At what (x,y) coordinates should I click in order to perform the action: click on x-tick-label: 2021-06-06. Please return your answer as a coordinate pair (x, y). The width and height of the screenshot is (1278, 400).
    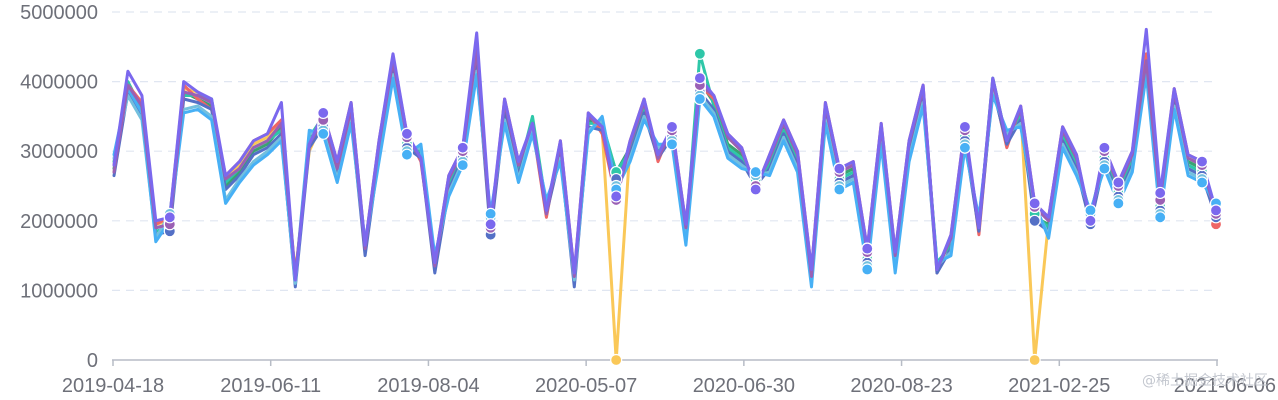
    Looking at the image, I should click on (1225, 386).